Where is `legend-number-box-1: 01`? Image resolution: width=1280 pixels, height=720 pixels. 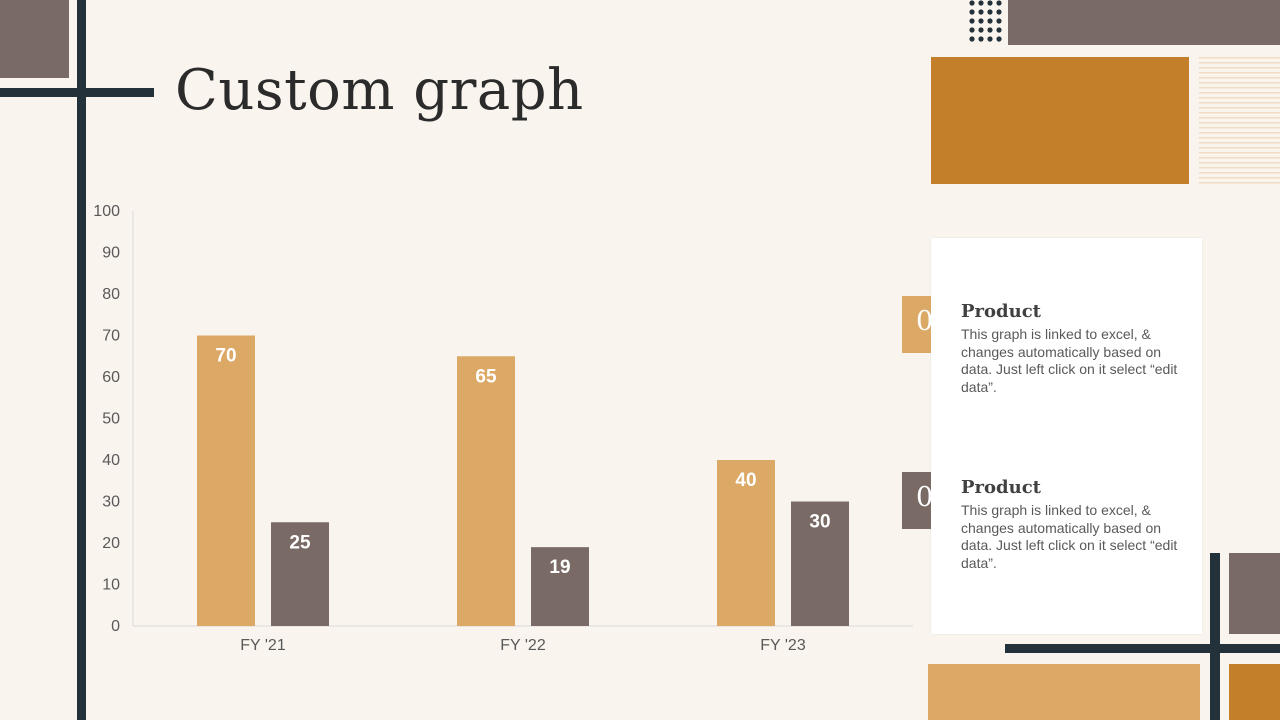
legend-number-box-1: 01 is located at coordinates (925, 324).